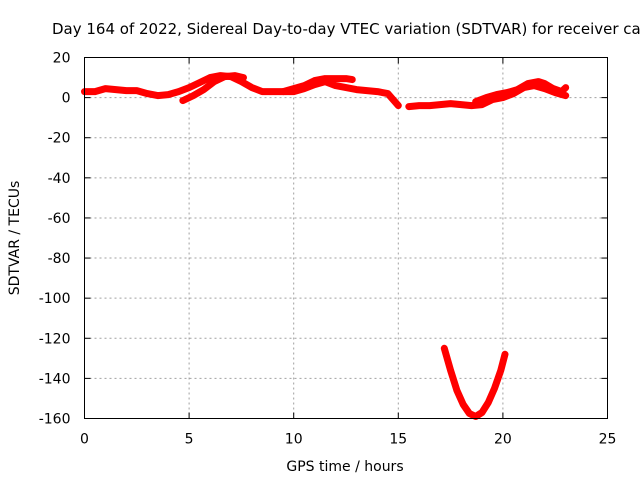 The image size is (640, 480). Describe the element at coordinates (62, 59) in the screenshot. I see `y-tick-label: 20` at that location.